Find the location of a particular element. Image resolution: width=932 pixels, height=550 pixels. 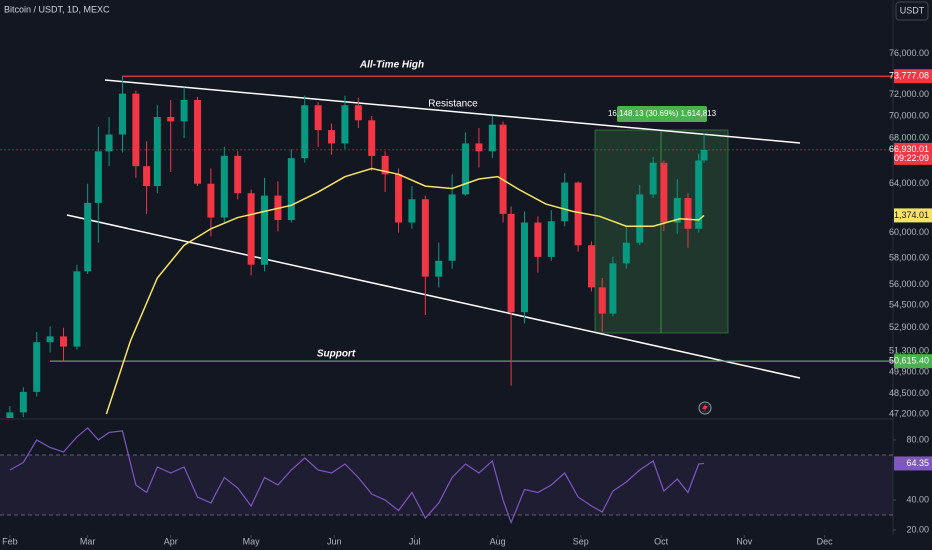

x-tick-label: Nov is located at coordinates (744, 541).